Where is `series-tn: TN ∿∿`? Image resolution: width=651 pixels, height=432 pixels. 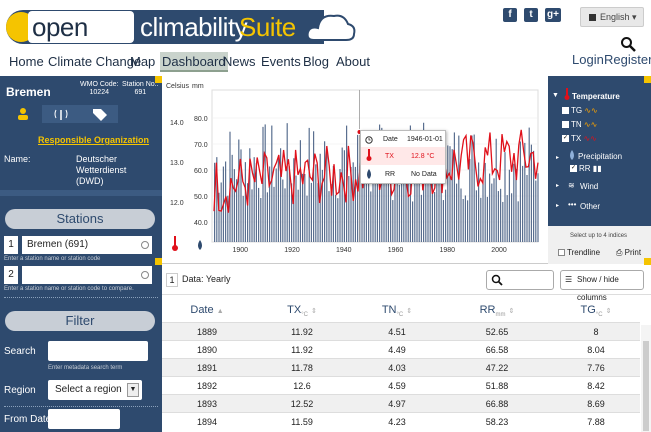
series-tn: TN ∿∿ is located at coordinates (579, 124).